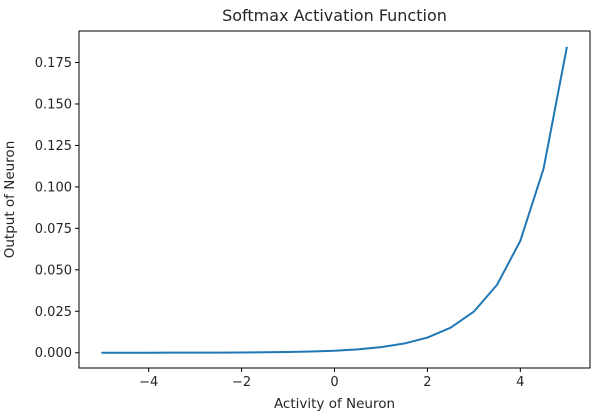  I want to click on x-tick-label: 0, so click(334, 382).